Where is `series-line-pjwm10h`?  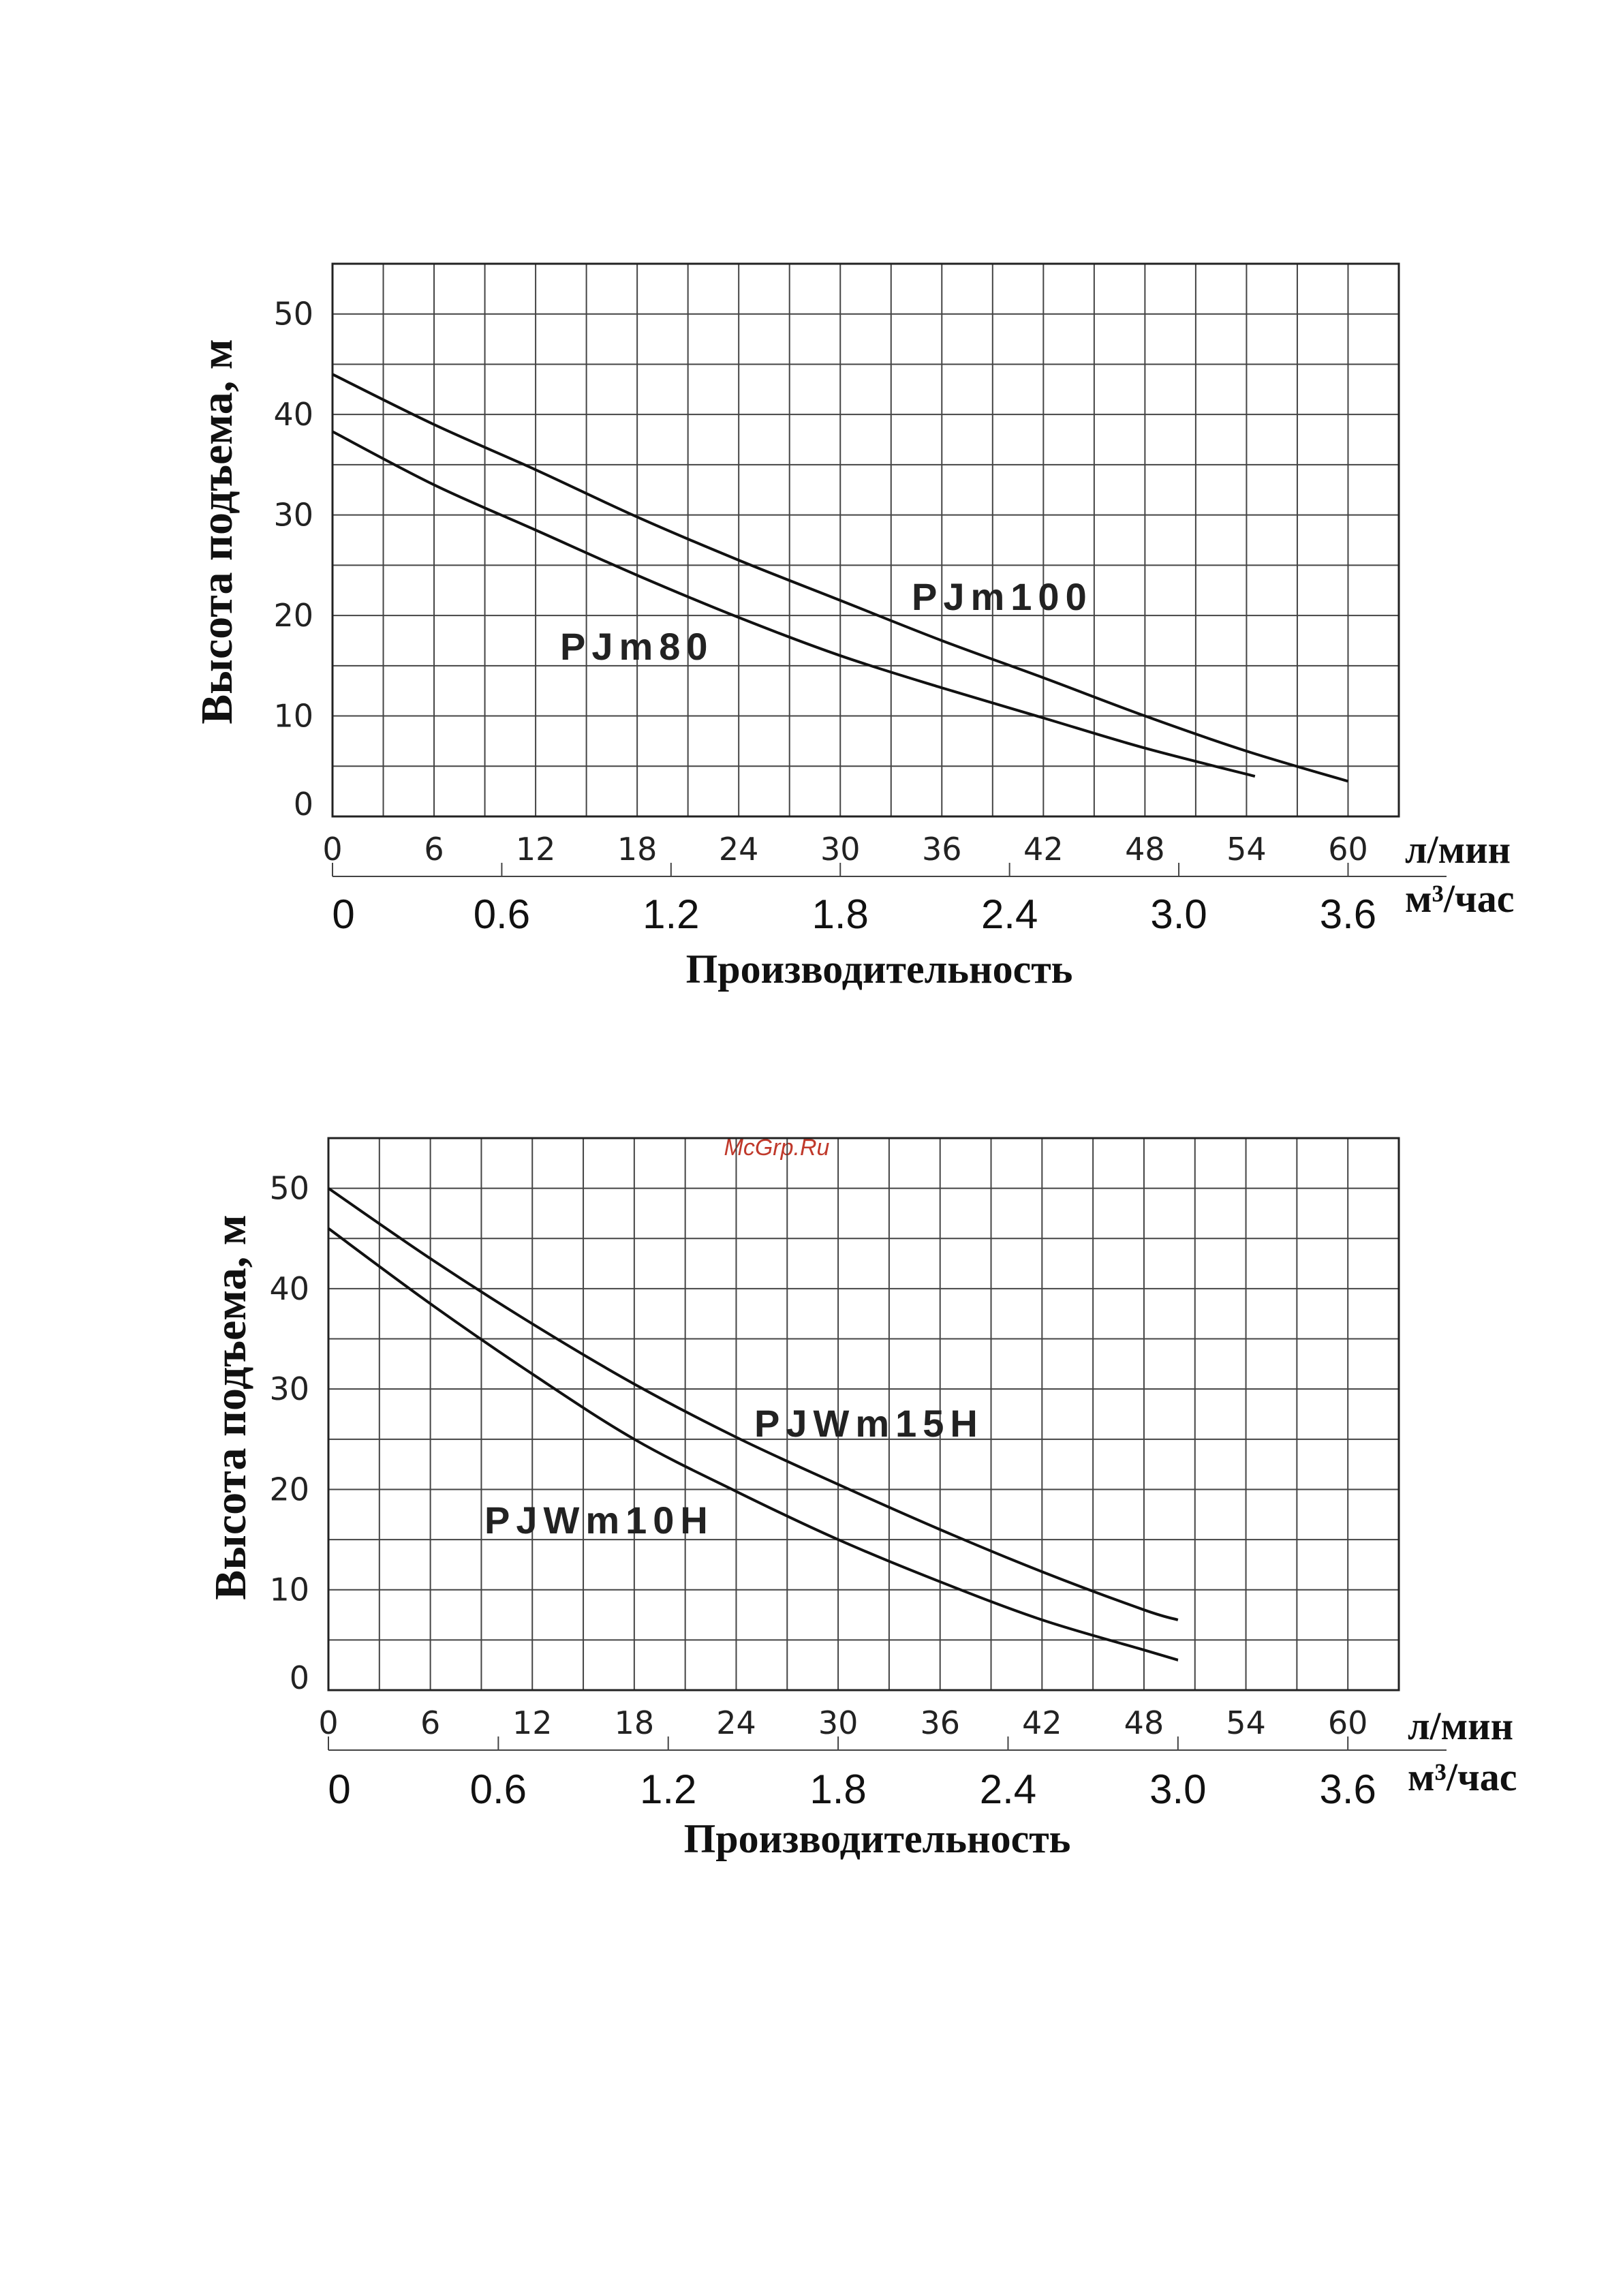
series-line-pjwm10h is located at coordinates (753, 1445).